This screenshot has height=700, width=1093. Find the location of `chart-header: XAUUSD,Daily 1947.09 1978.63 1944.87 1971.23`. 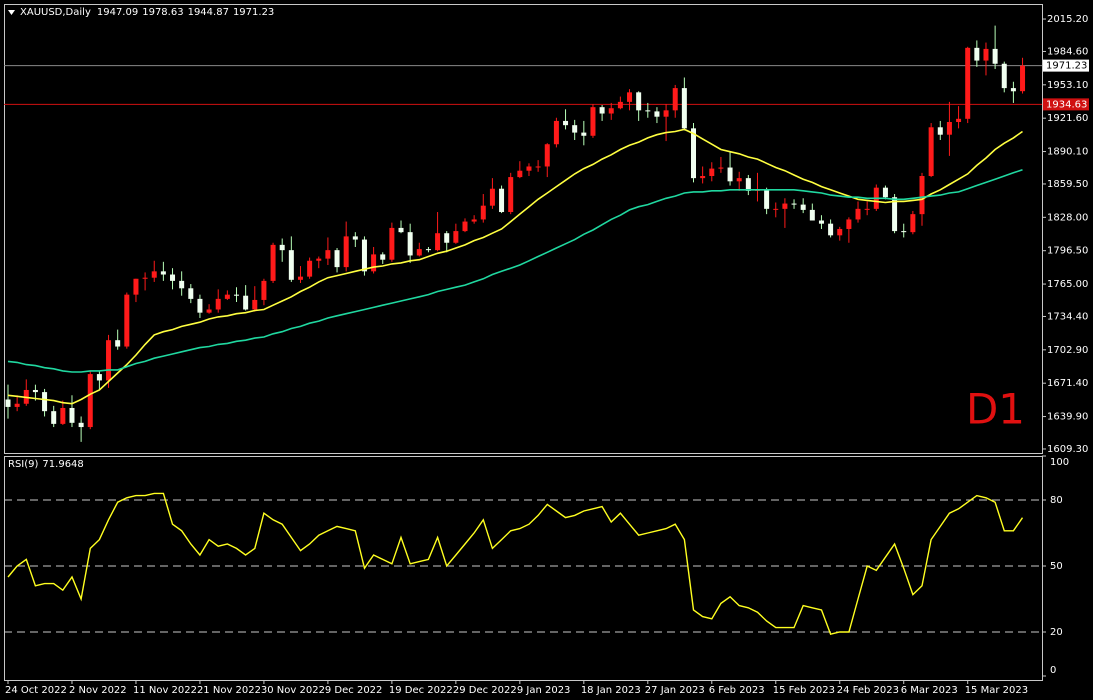

chart-header: XAUUSD,Daily 1947.09 1978.63 1944.87 1971.23 is located at coordinates (147, 12).